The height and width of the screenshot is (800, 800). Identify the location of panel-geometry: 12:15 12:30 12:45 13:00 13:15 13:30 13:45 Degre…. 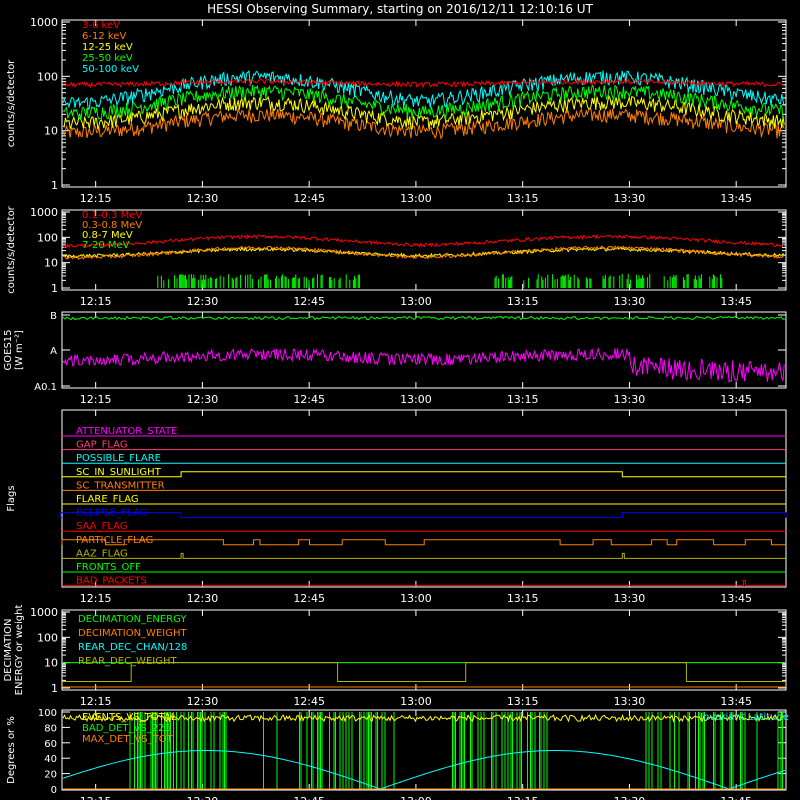
(397, 754).